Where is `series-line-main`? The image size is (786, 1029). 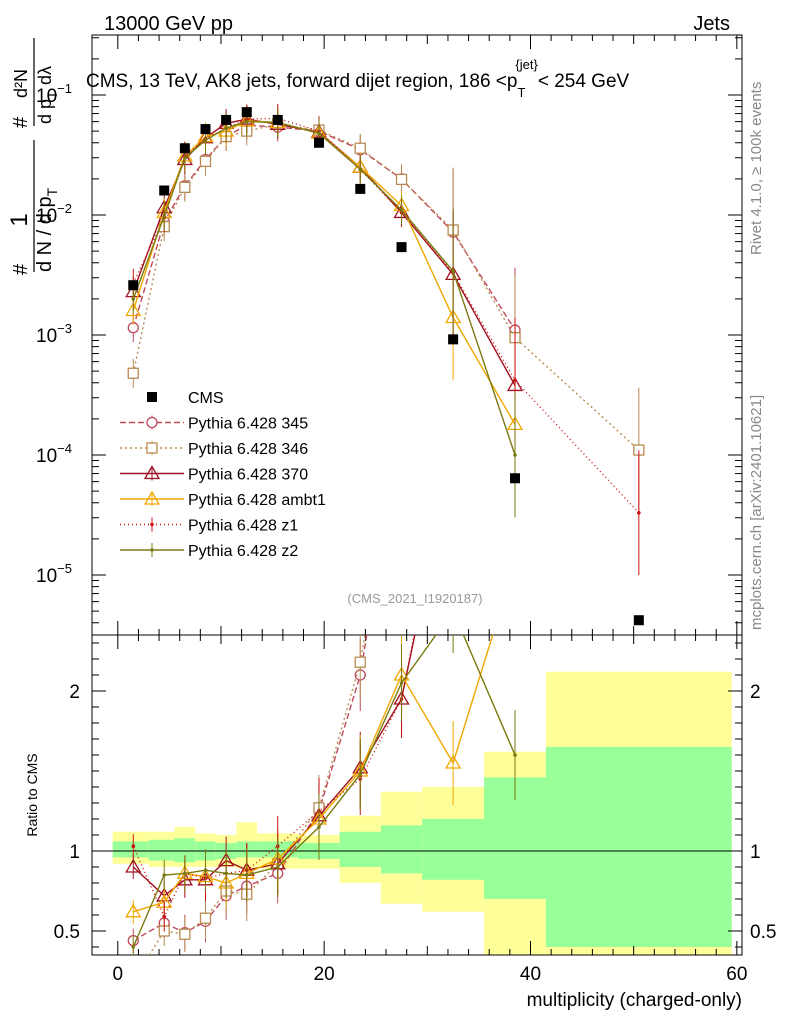
series-line-main is located at coordinates (324, 272).